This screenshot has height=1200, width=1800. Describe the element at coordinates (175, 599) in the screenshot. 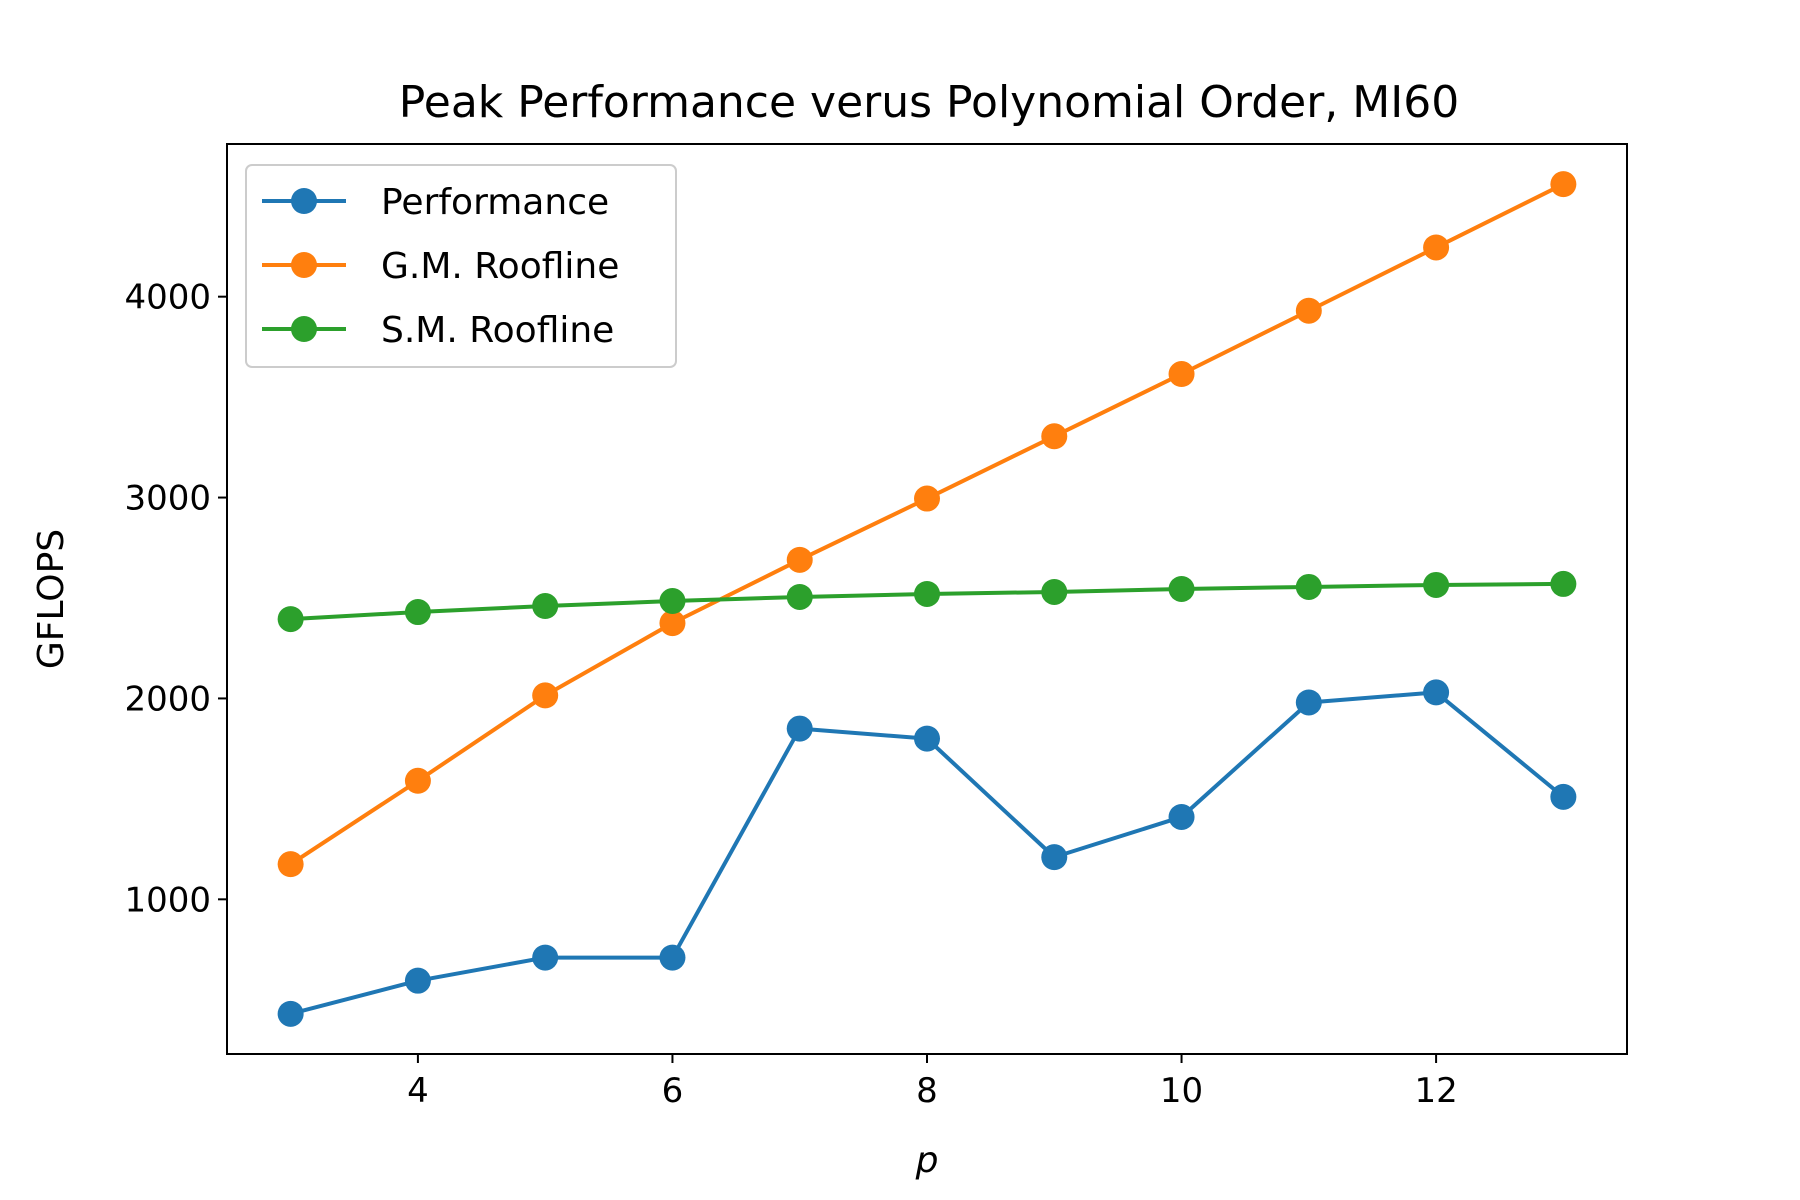

I see `y-axis: 1000 2000 3000 4000` at that location.